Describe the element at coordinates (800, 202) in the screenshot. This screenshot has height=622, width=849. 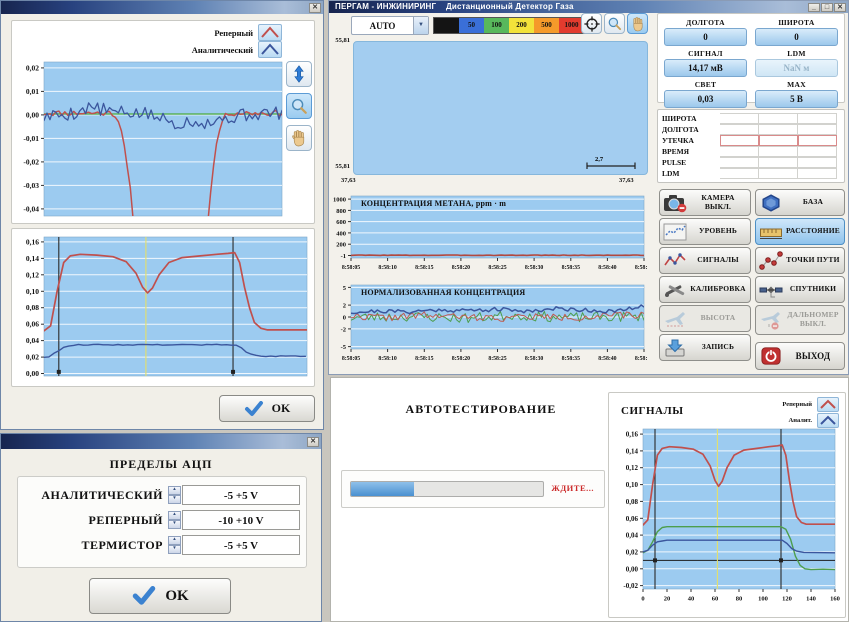
I see `base-button: БАЗА` at that location.